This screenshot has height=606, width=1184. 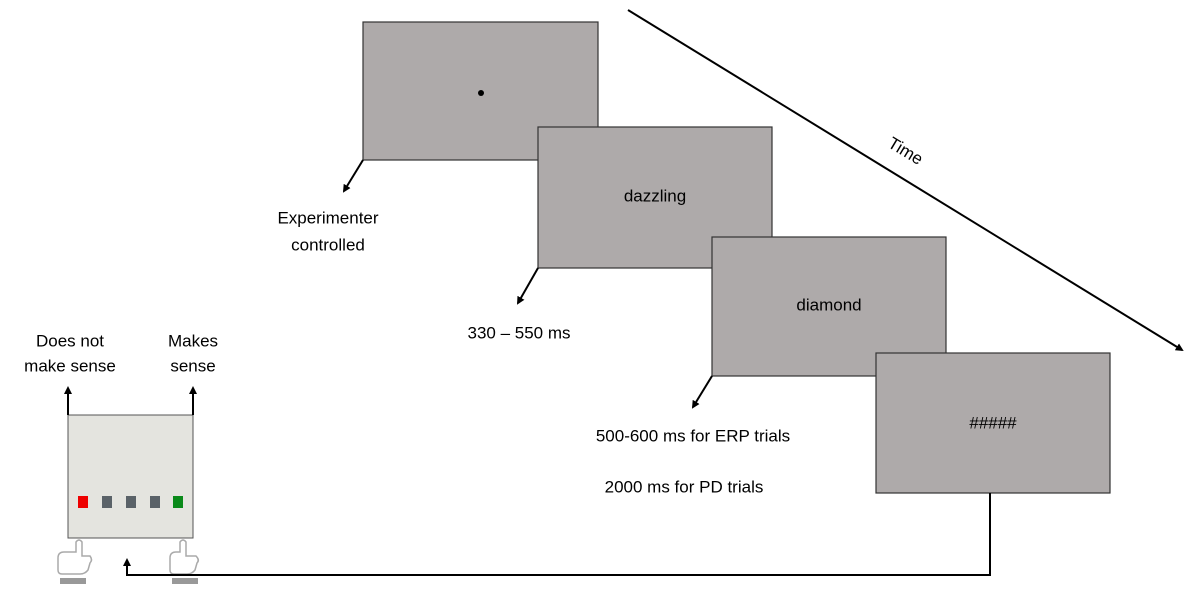 I want to click on left-label: make sense, so click(x=70, y=365).